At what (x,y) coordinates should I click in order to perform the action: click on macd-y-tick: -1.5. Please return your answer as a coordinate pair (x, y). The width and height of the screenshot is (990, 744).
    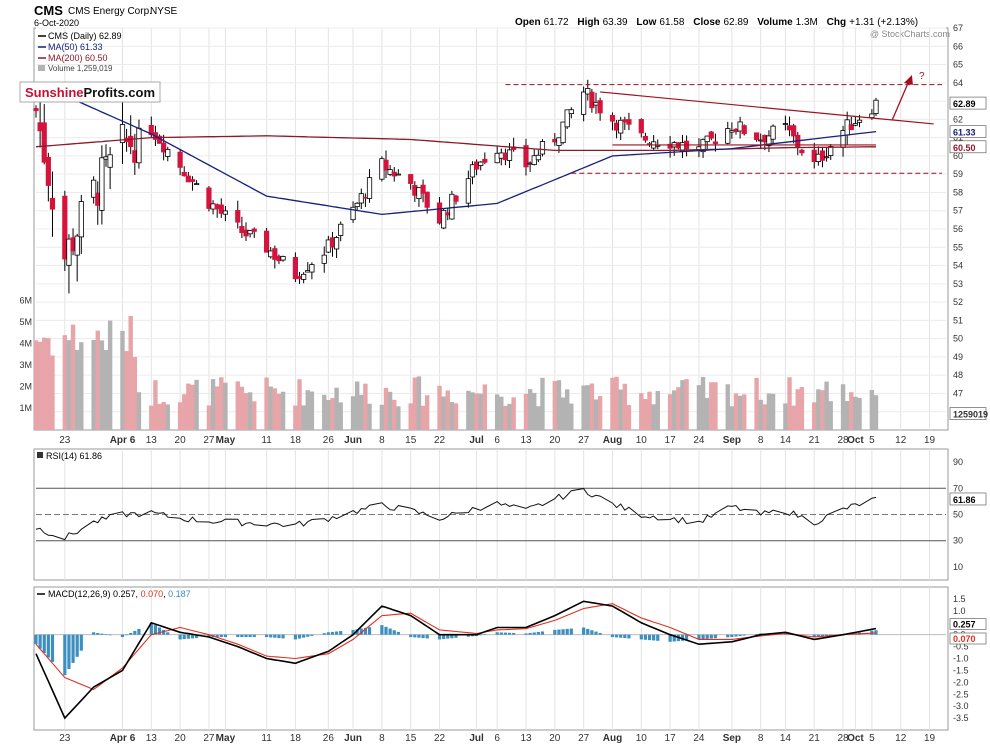
    Looking at the image, I should click on (961, 670).